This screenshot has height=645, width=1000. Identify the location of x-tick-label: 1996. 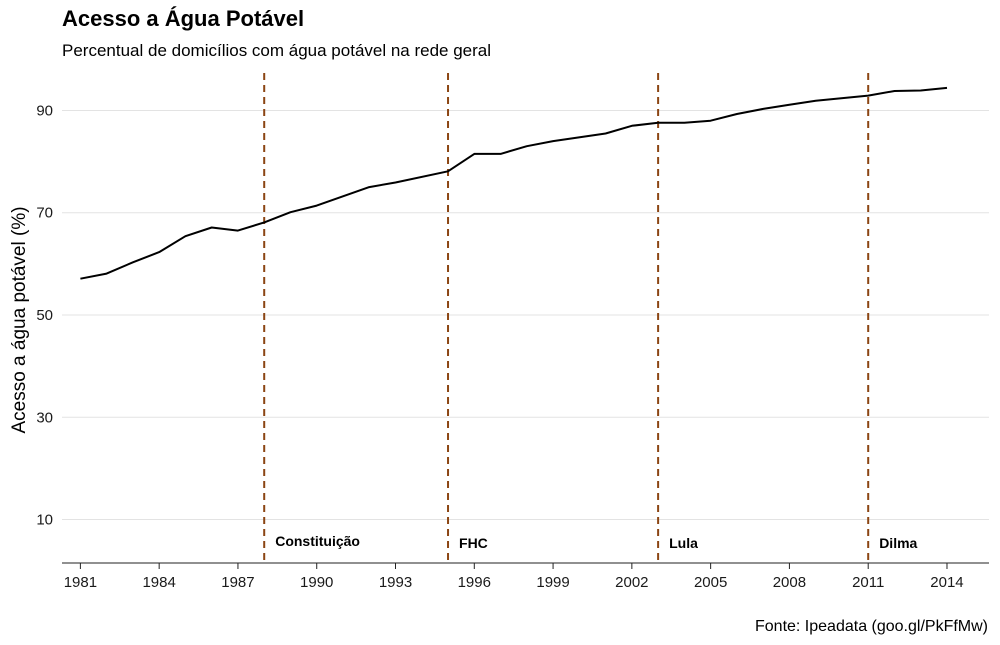
(474, 582).